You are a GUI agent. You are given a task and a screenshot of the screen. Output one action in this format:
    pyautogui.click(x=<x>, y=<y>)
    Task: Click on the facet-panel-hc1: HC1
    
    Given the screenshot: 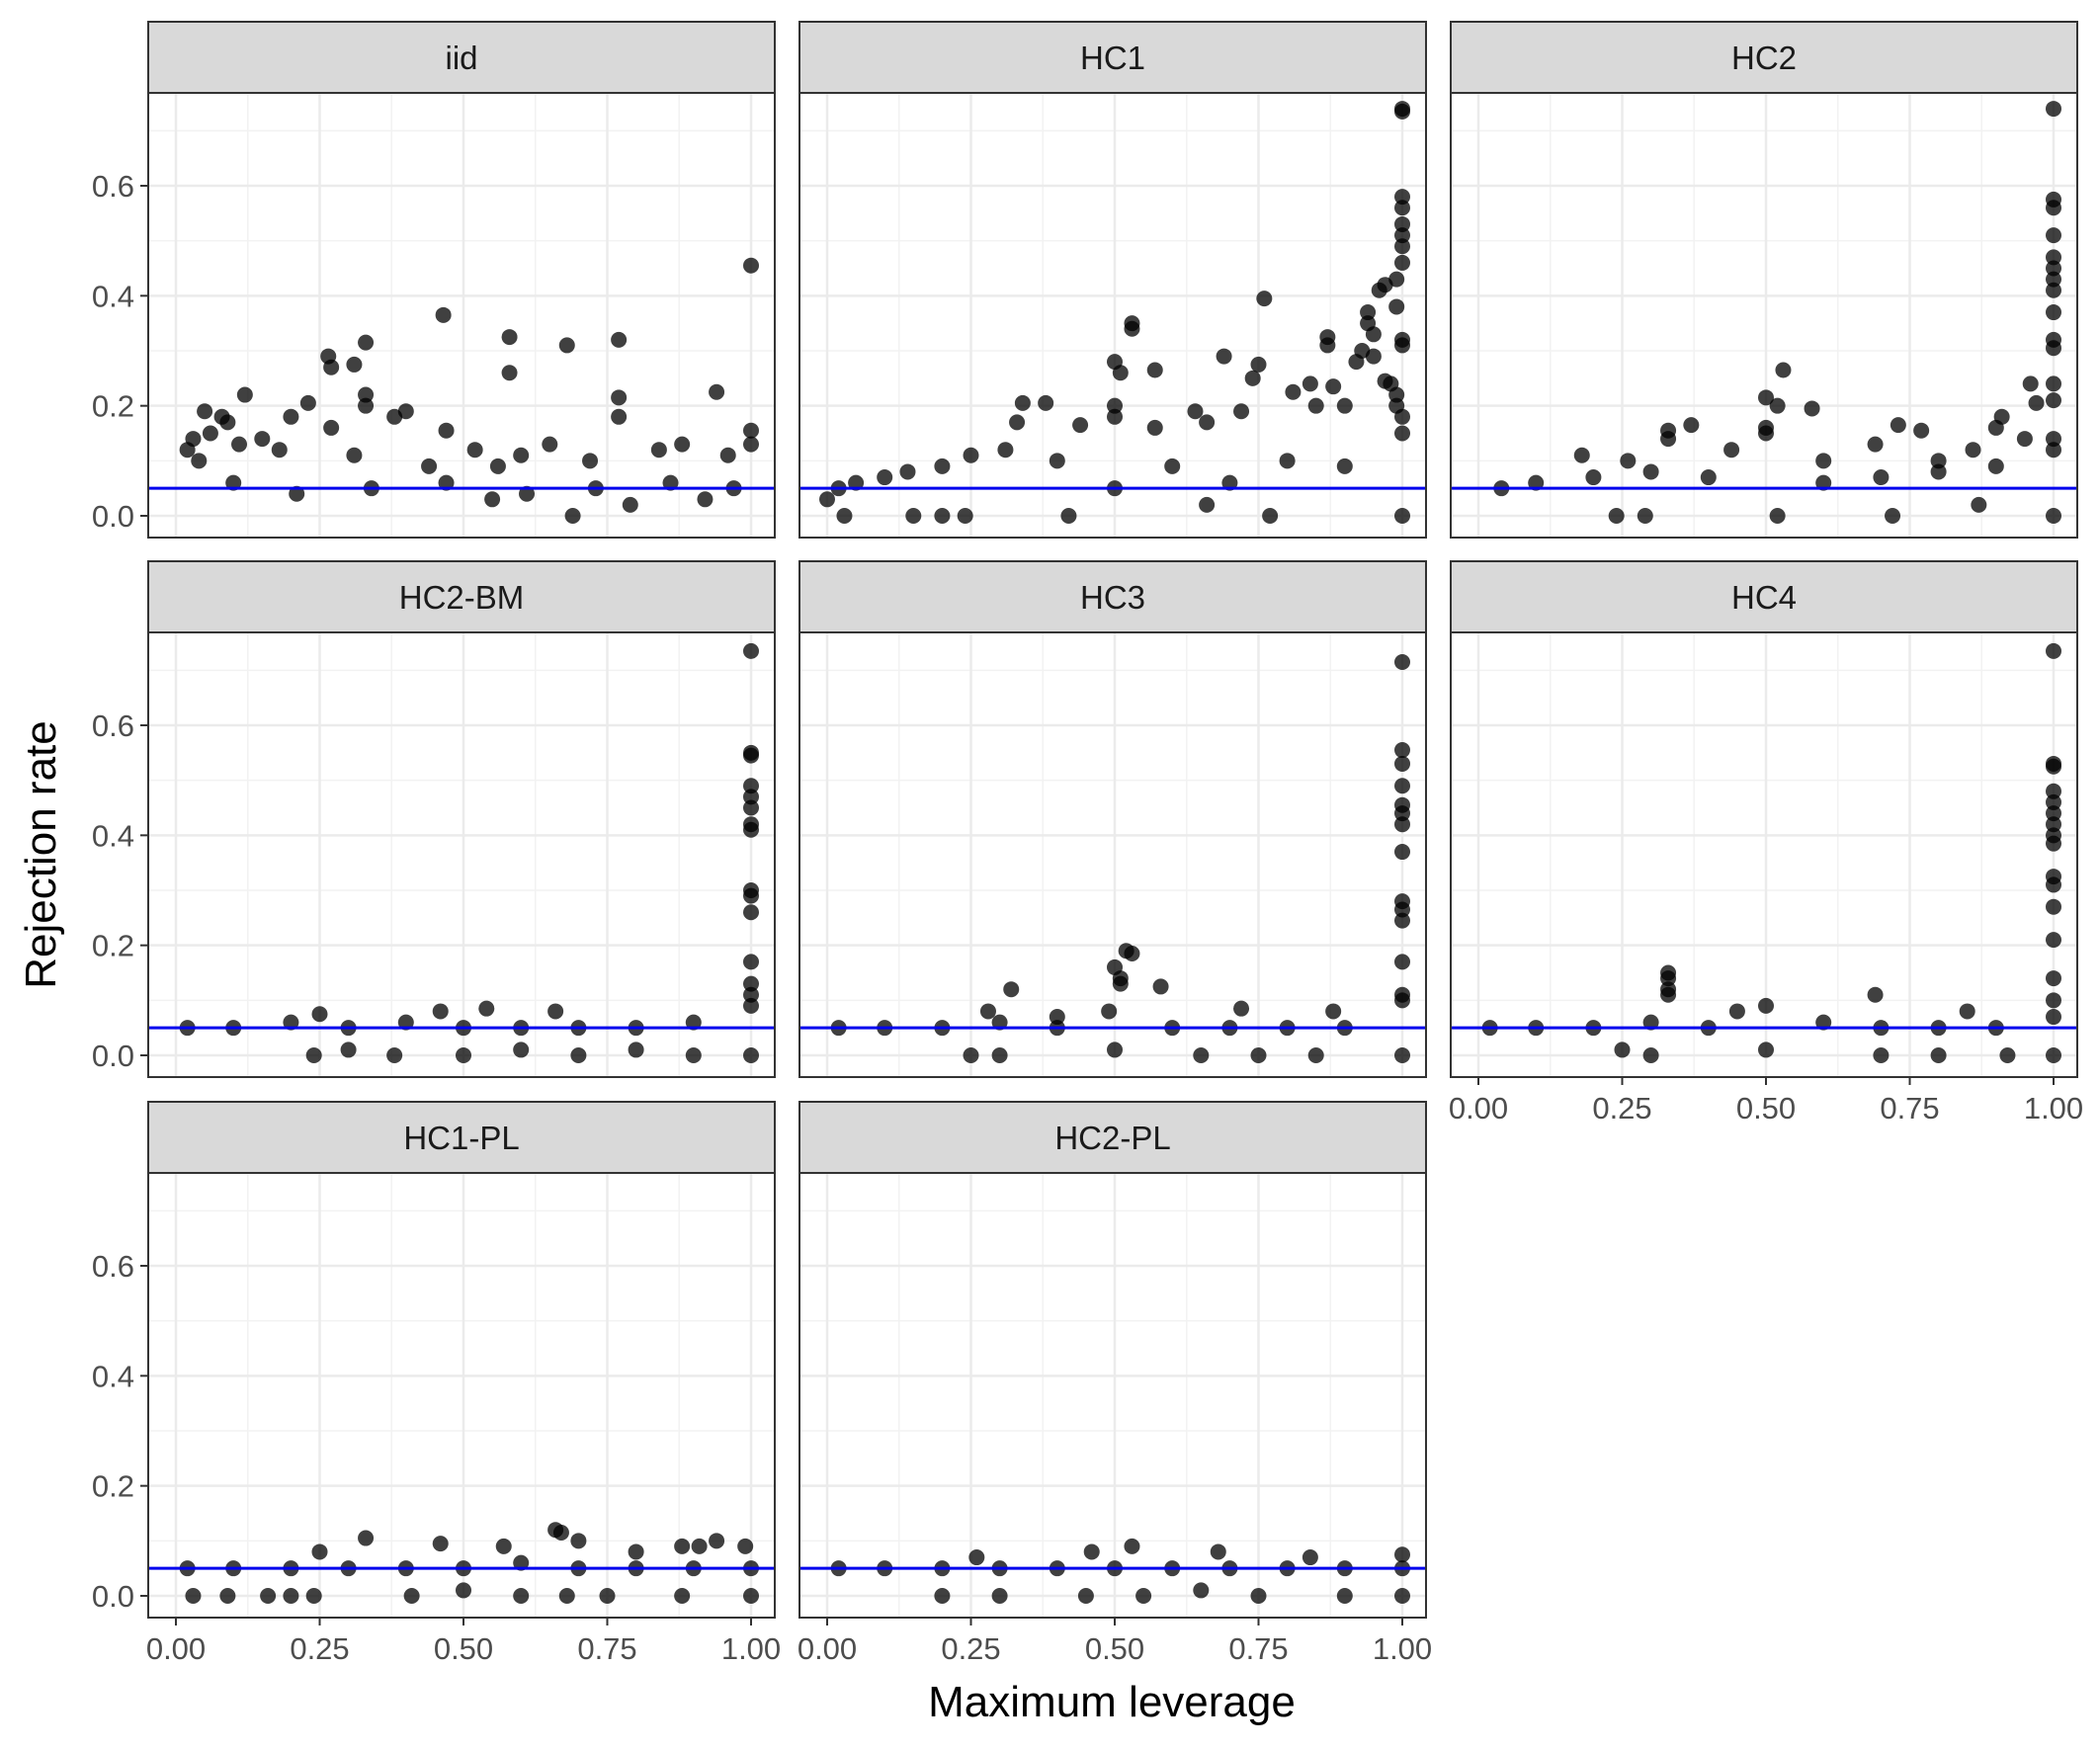 What is the action you would take?
    pyautogui.click(x=1112, y=280)
    